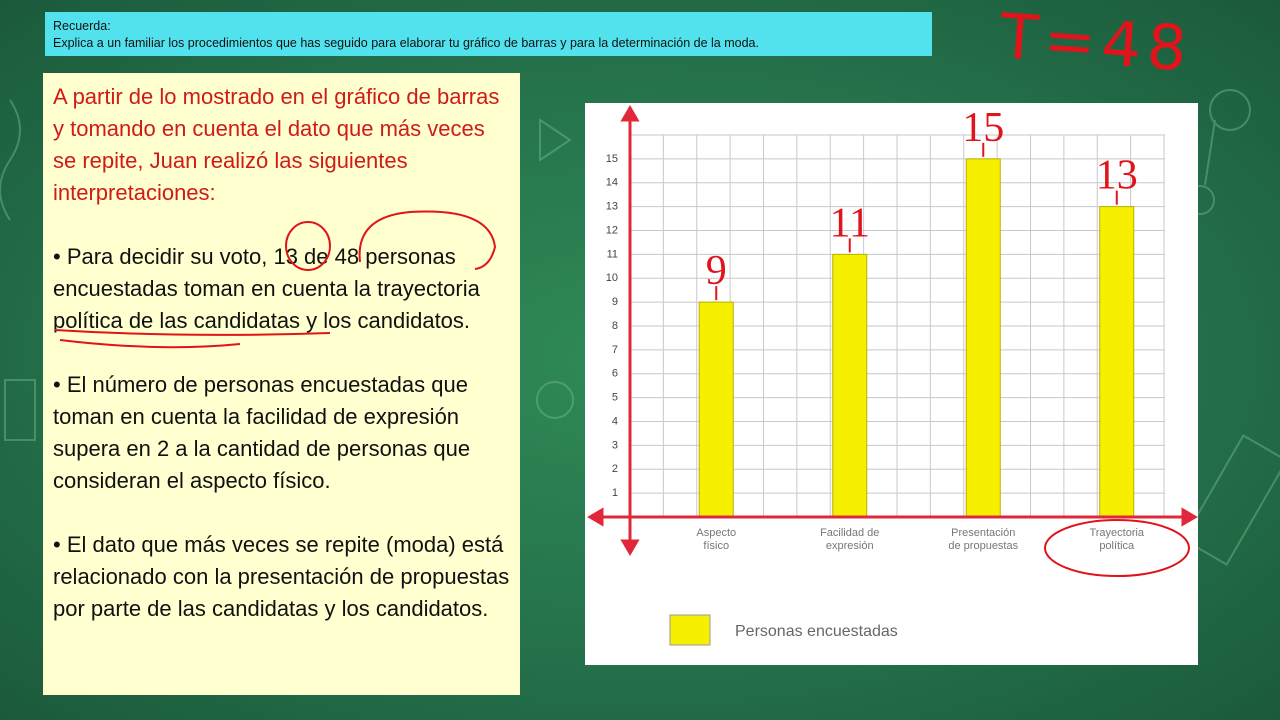  Describe the element at coordinates (850, 539) in the screenshot. I see `x-tick-label: Facilidad de expresión` at that location.